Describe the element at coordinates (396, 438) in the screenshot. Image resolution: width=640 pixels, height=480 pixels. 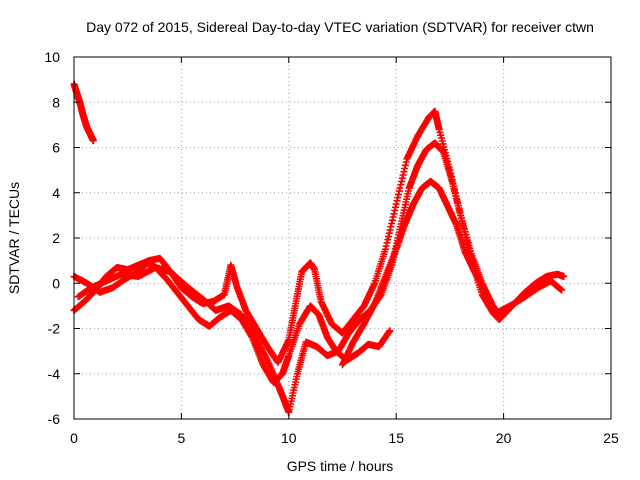
I see `x-tick-label: 15` at that location.